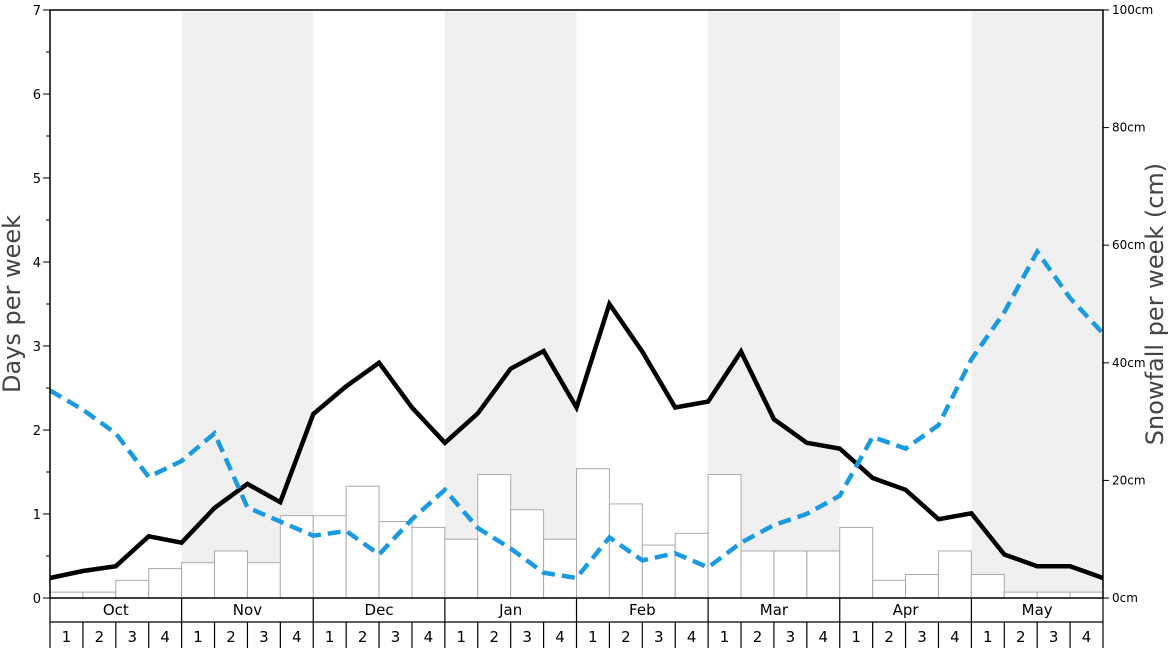 Image resolution: width=1168 pixels, height=648 pixels. I want to click on month-shade-may, so click(1037, 304).